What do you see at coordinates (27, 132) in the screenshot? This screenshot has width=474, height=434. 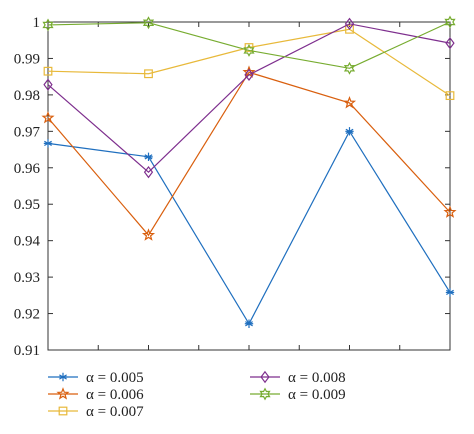 I see `y-tick-label: 0.97` at bounding box center [27, 132].